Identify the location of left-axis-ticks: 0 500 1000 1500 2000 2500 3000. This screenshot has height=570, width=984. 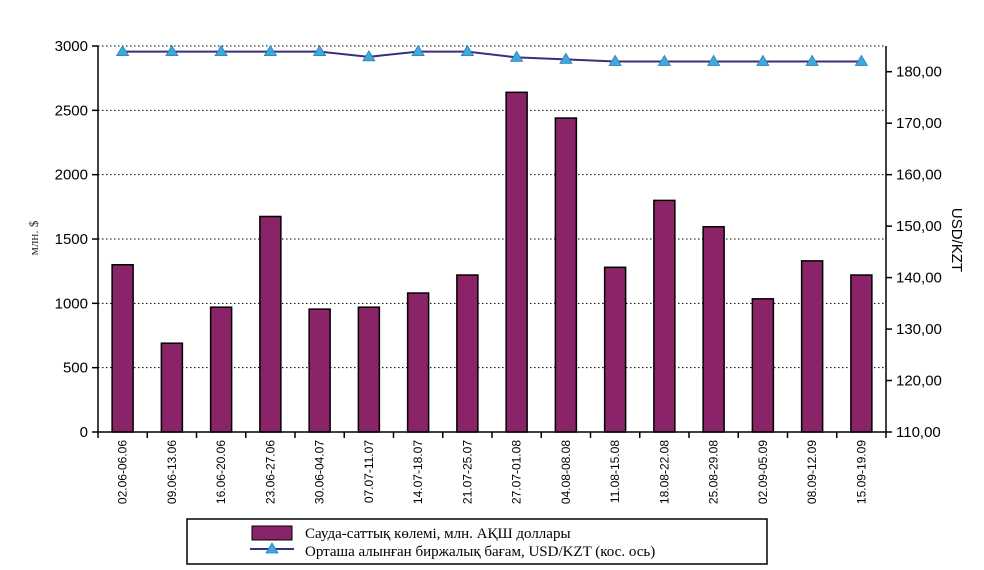
(76, 239).